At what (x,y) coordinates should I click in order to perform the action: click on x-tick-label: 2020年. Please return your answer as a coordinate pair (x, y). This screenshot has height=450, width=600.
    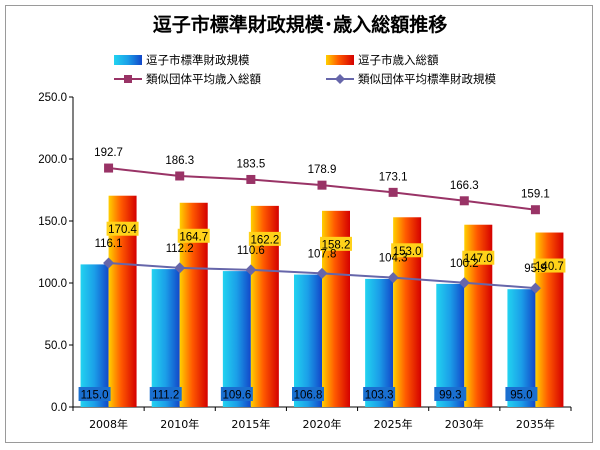
    Looking at the image, I should click on (322, 424).